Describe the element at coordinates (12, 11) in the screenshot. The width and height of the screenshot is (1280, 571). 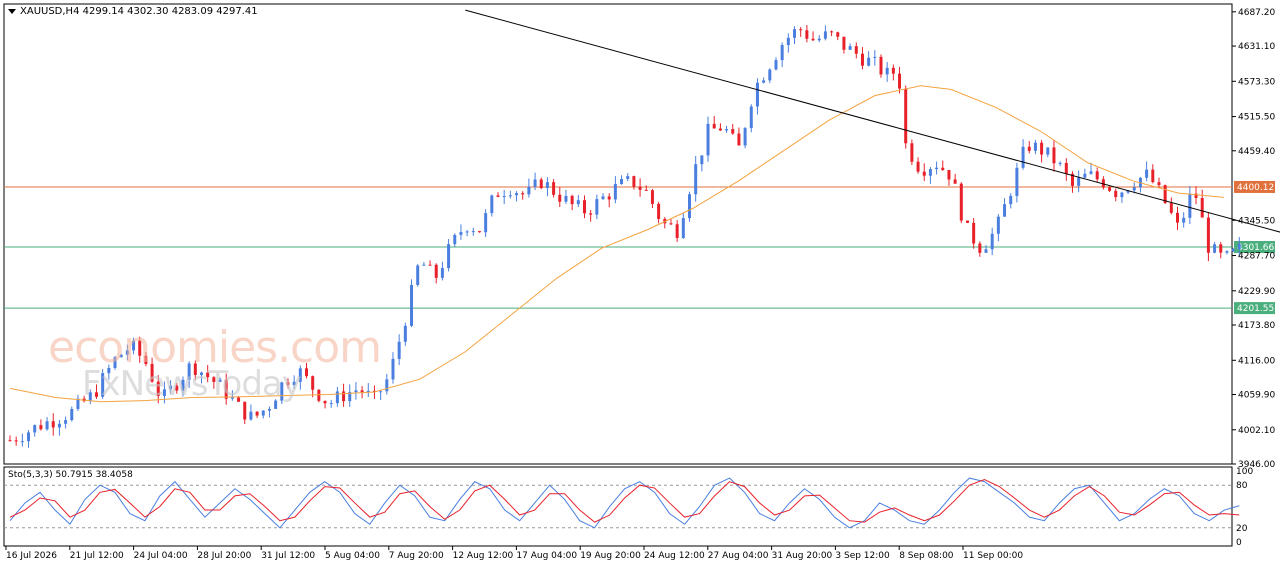
I see `dropdown-triangle-icon` at that location.